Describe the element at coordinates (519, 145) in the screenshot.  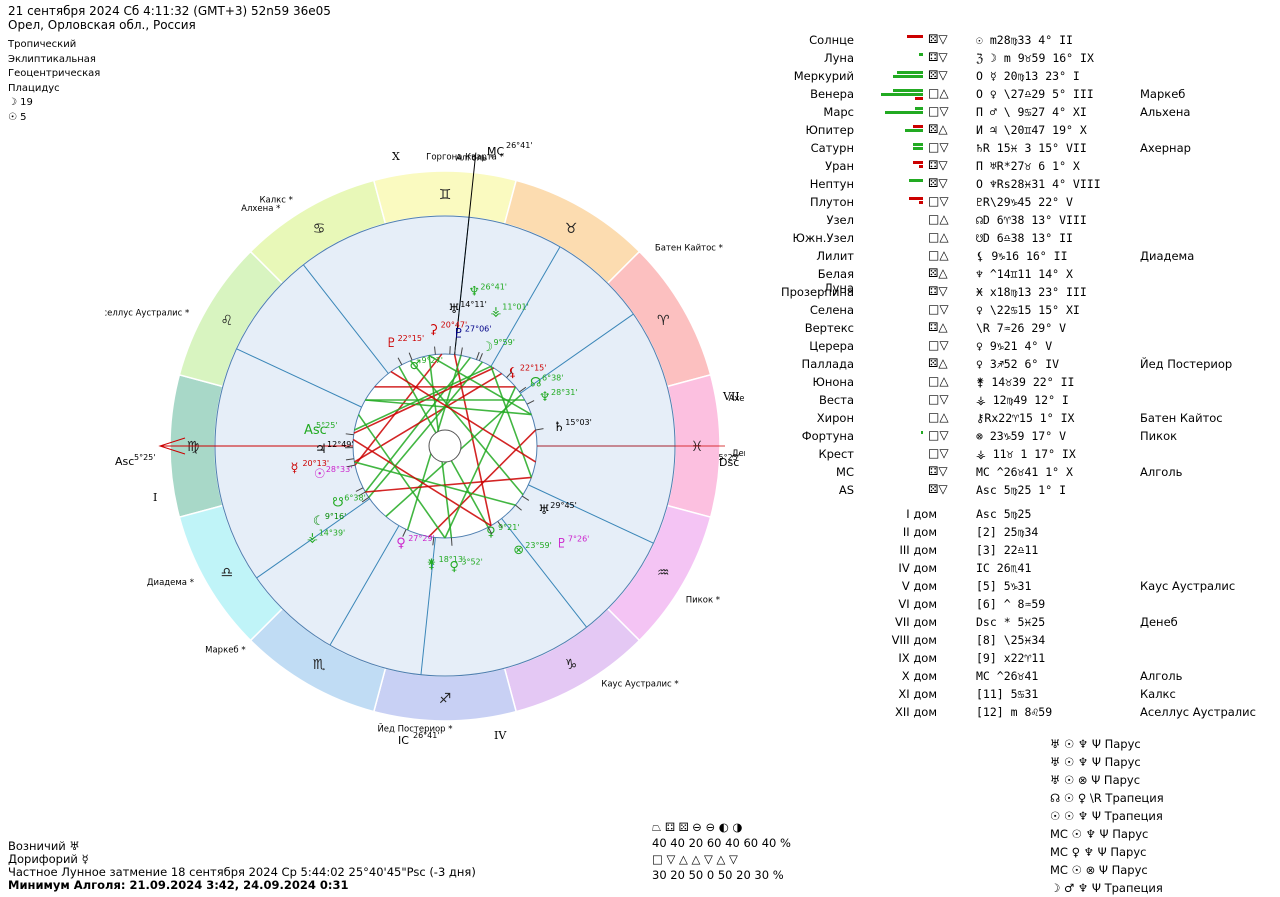
I see `mc-degree: 26°41'` at that location.